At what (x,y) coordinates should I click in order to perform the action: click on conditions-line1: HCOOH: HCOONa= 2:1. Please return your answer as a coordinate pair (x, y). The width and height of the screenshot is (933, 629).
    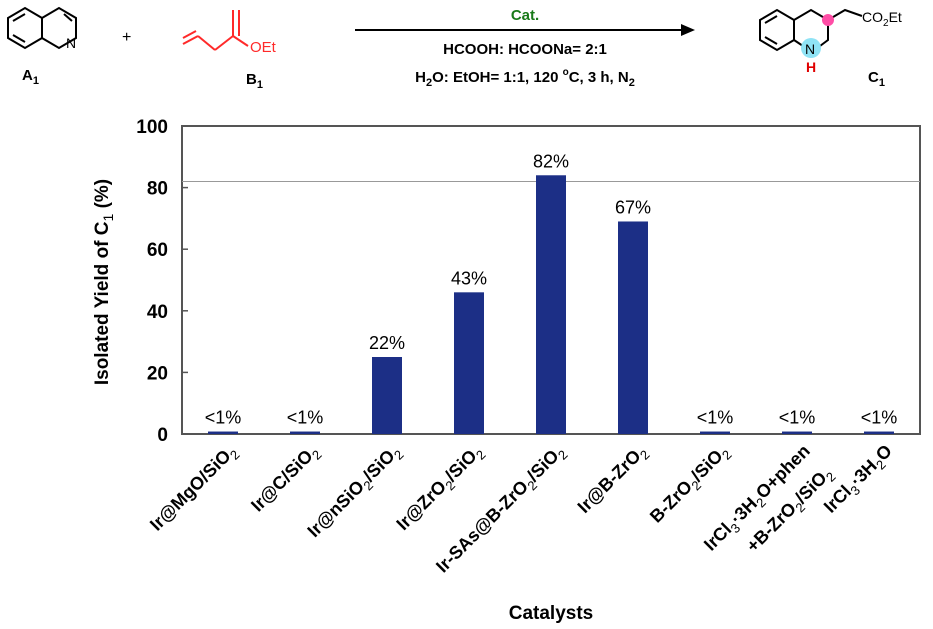
    Looking at the image, I should click on (525, 49).